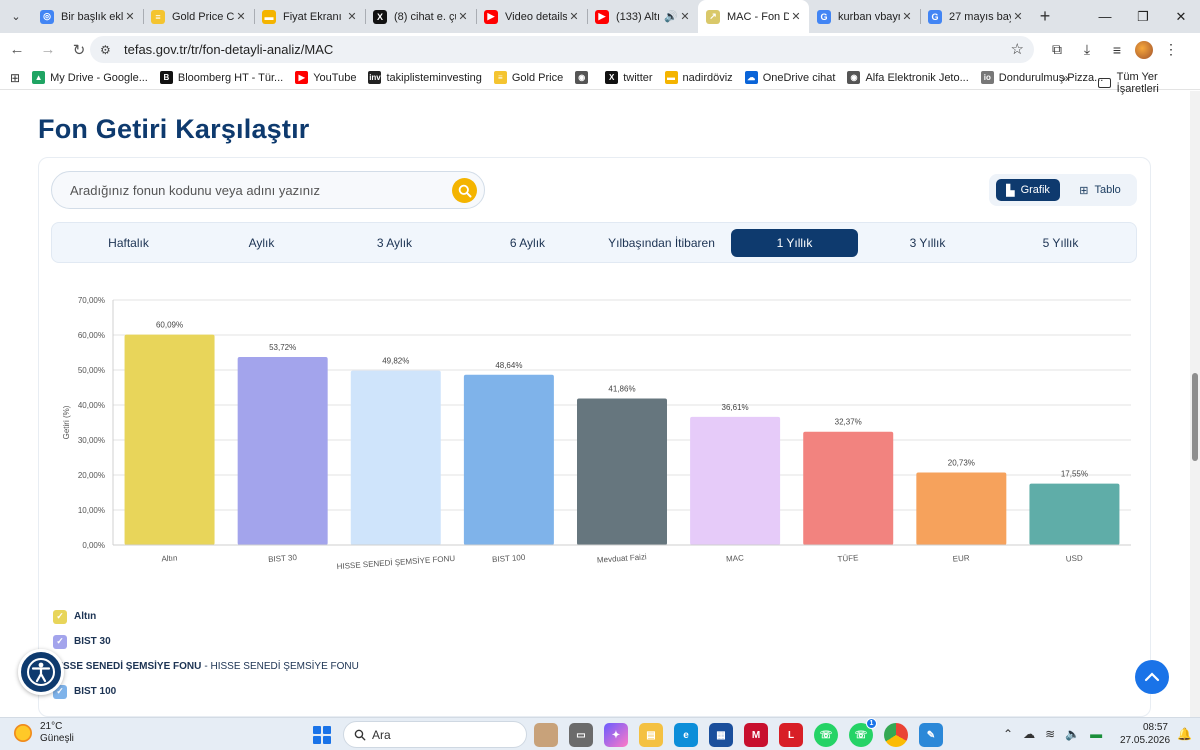  What do you see at coordinates (309, 16) in the screenshot?
I see `browser-tab: ▬ Fiyat Ekranı - ✕` at bounding box center [309, 16].